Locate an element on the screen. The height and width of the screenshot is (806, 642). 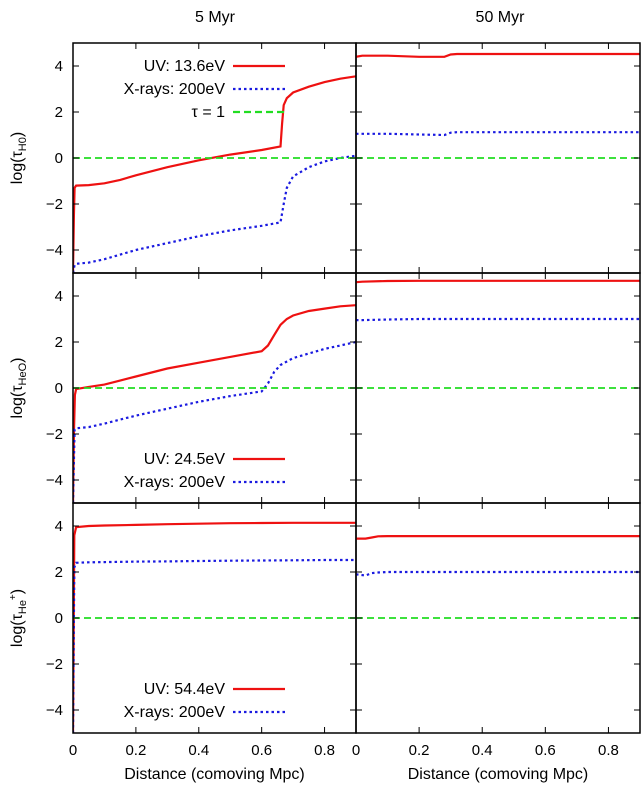
panel-row2-right is located at coordinates (498, 388).